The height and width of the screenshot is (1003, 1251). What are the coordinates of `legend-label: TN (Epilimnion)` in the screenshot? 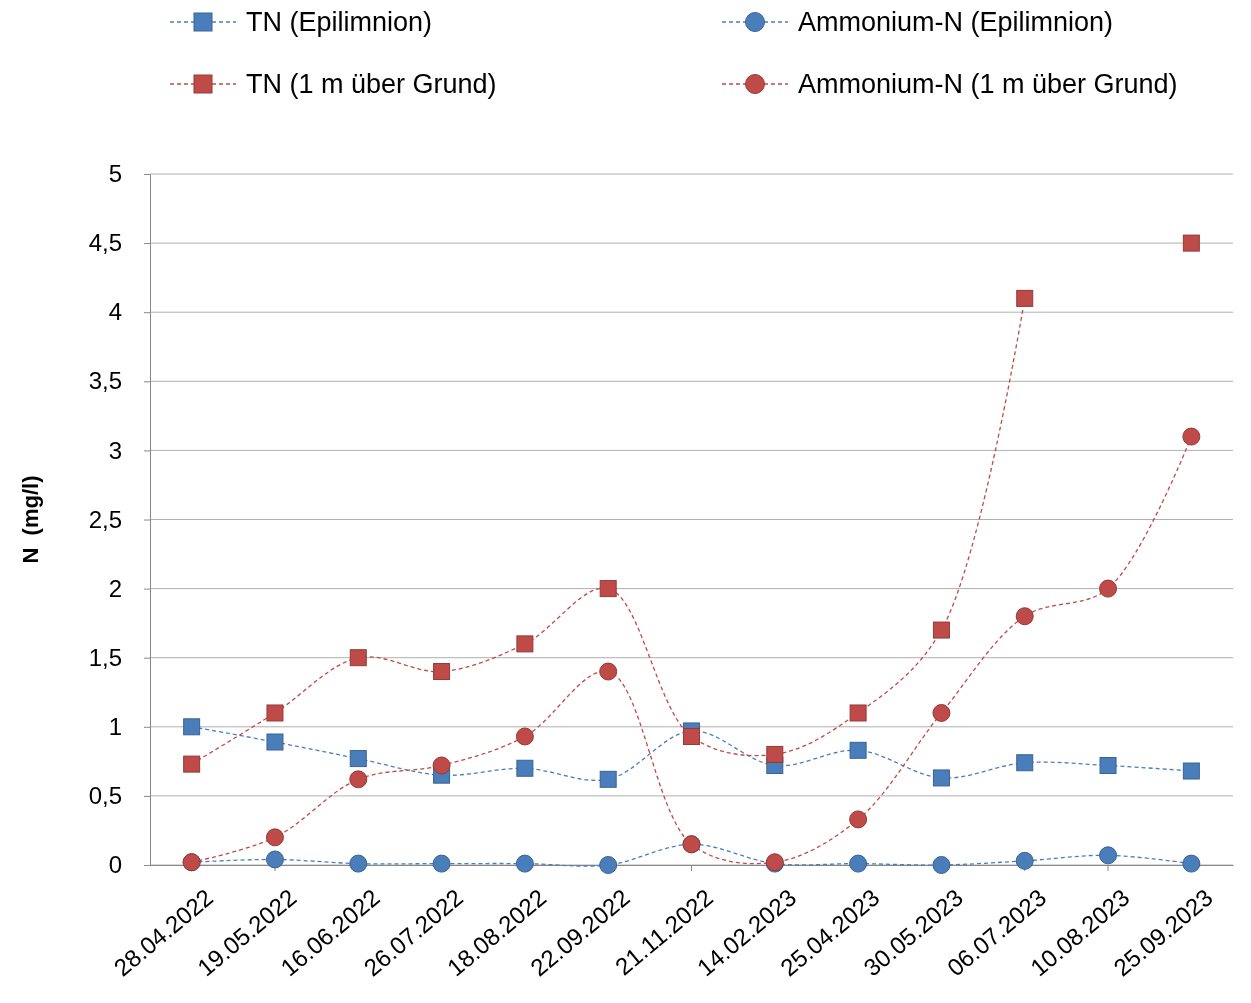 It's located at (339, 22).